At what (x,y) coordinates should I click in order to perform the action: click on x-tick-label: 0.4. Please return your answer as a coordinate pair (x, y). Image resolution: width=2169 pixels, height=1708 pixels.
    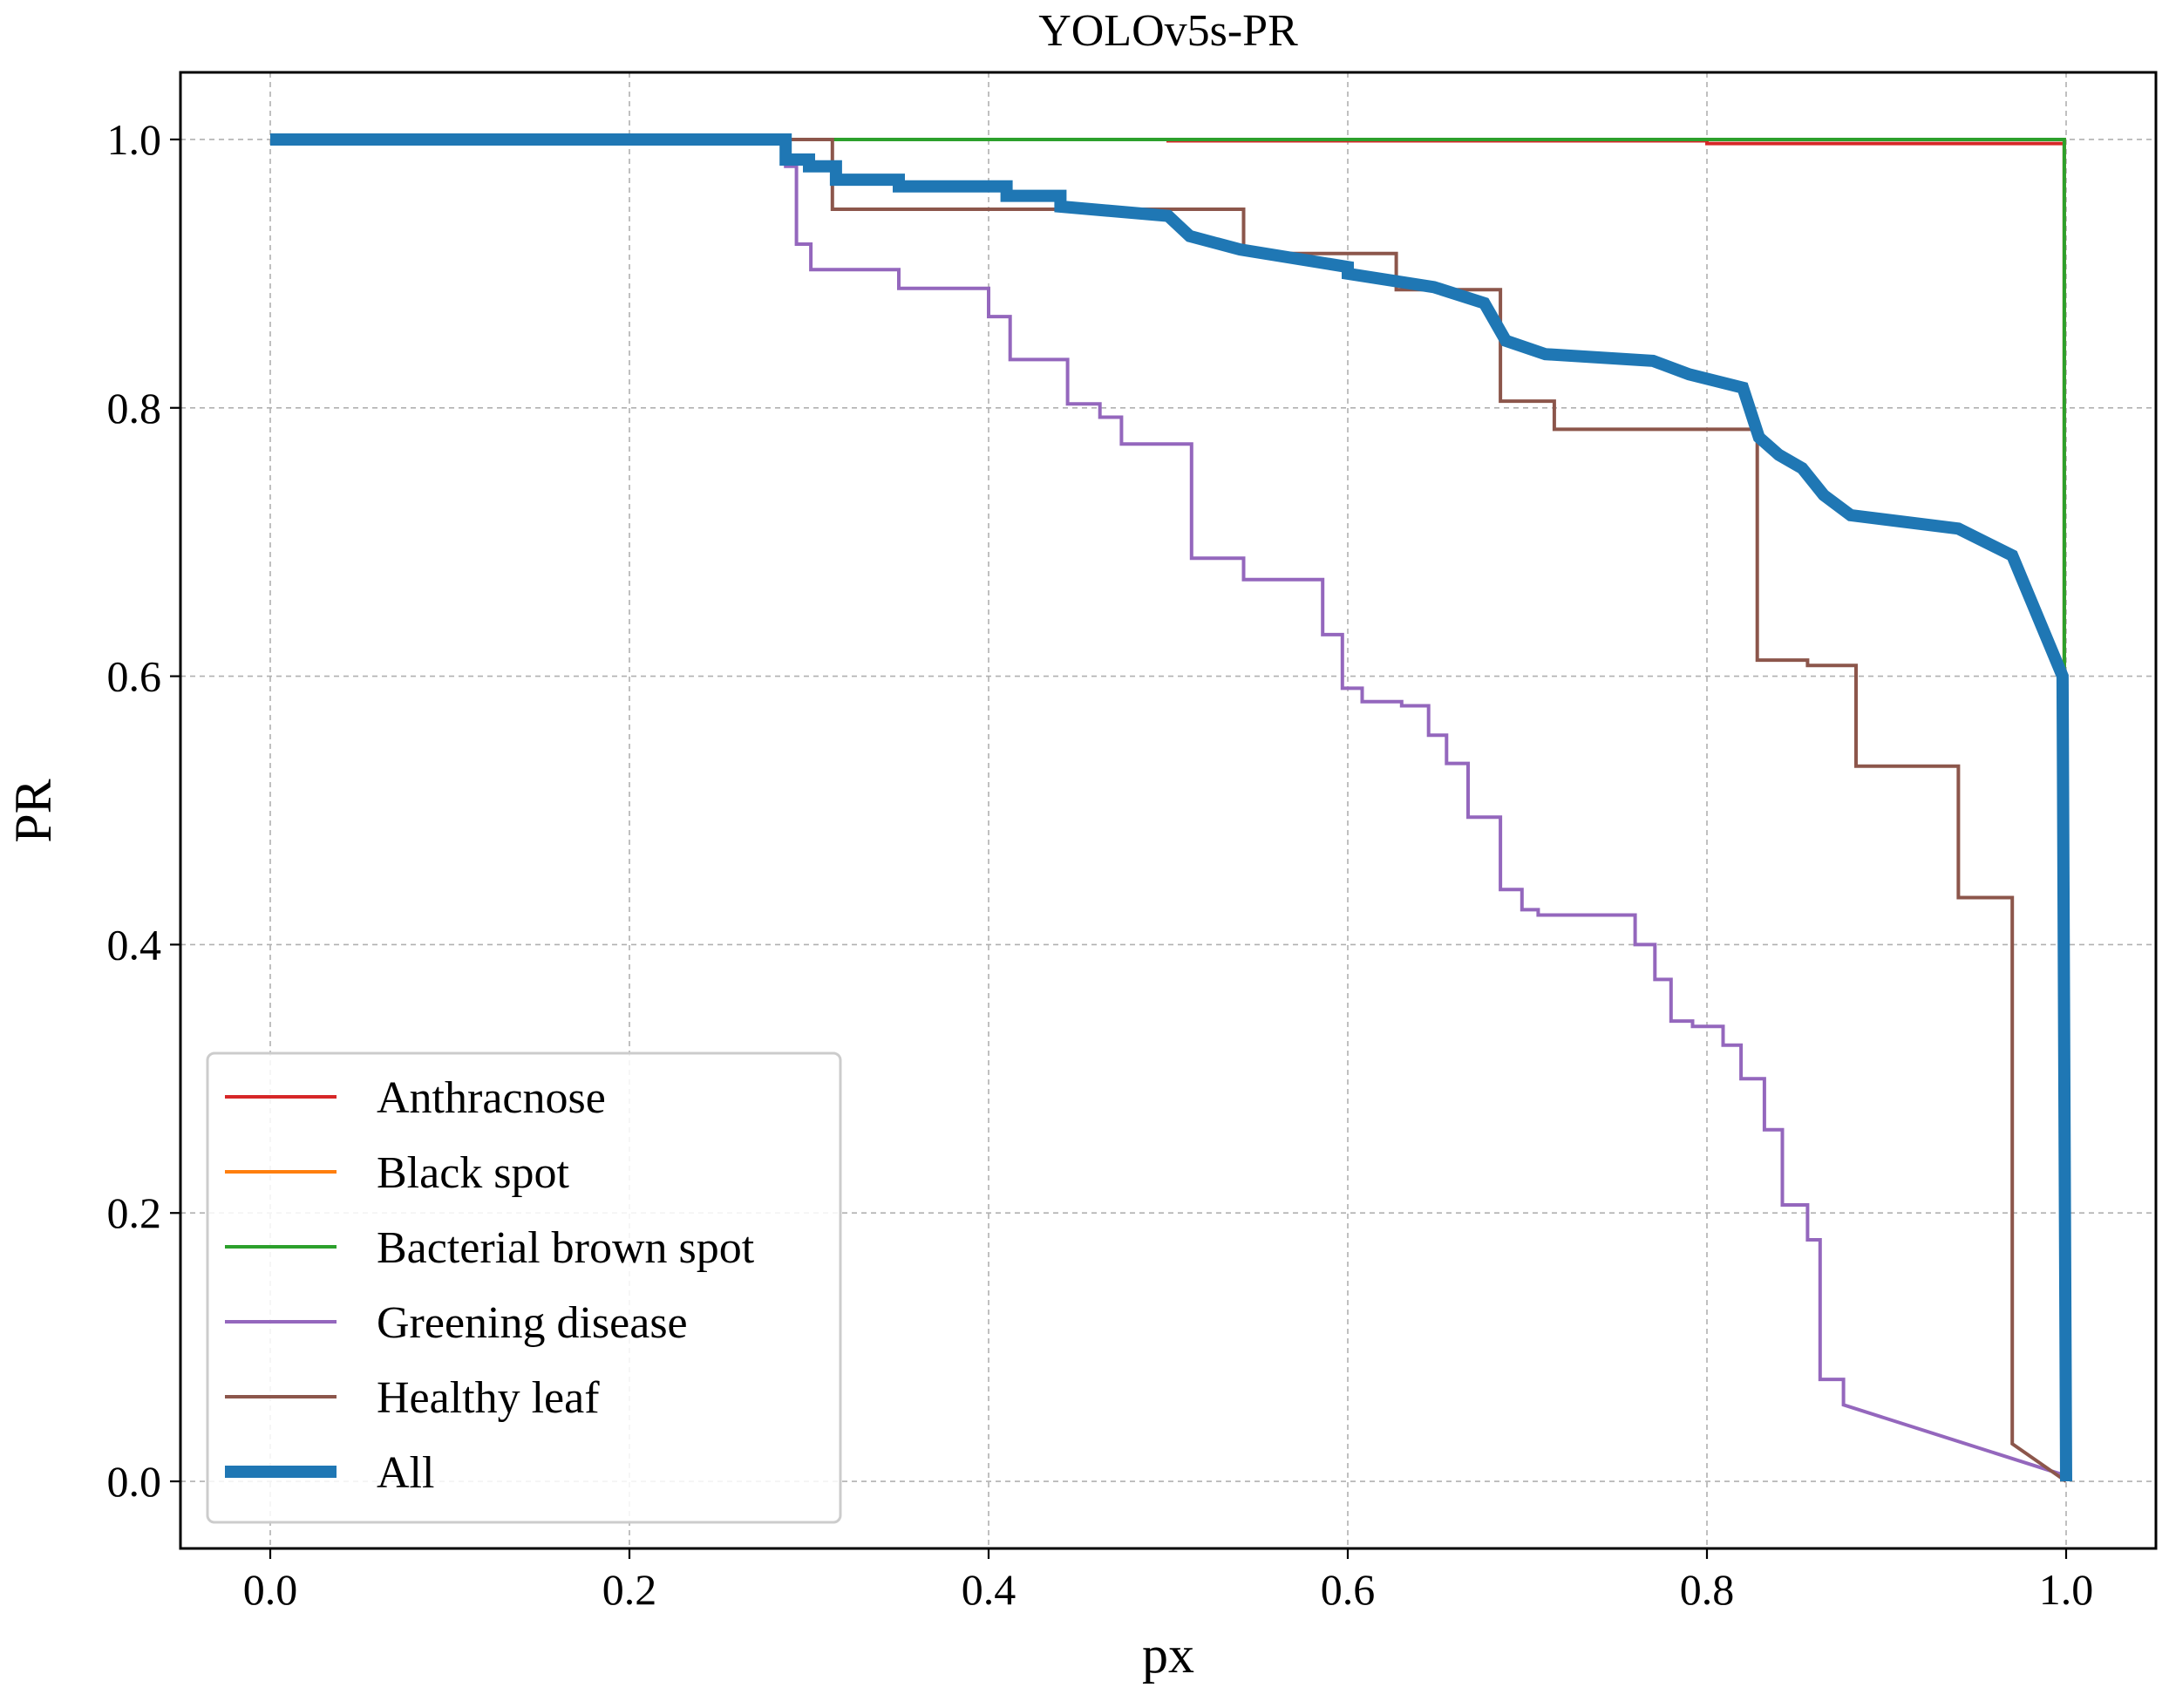
    Looking at the image, I should click on (989, 1590).